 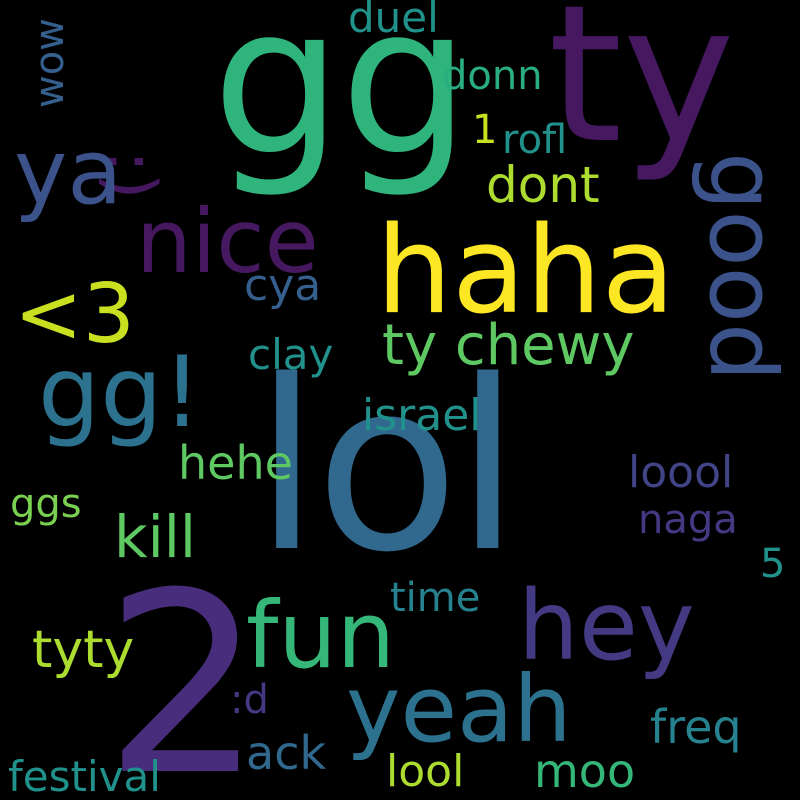 What do you see at coordinates (492, 76) in the screenshot?
I see `word-donn: donn` at bounding box center [492, 76].